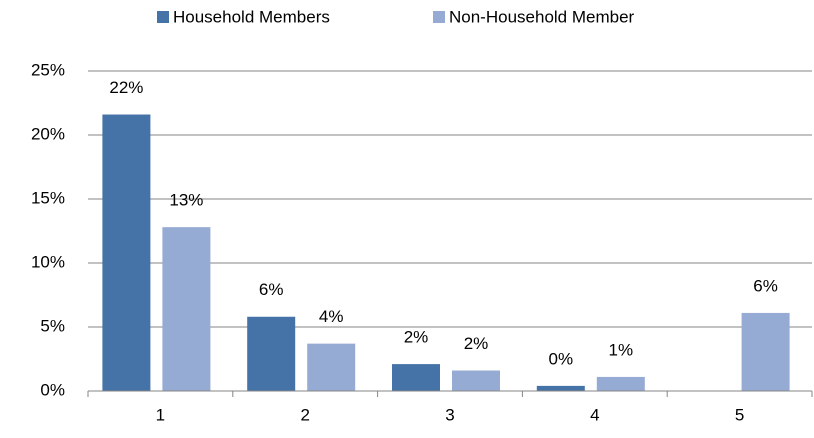 The image size is (814, 438). What do you see at coordinates (48, 261) in the screenshot?
I see `y-tick-label: 10%` at bounding box center [48, 261].